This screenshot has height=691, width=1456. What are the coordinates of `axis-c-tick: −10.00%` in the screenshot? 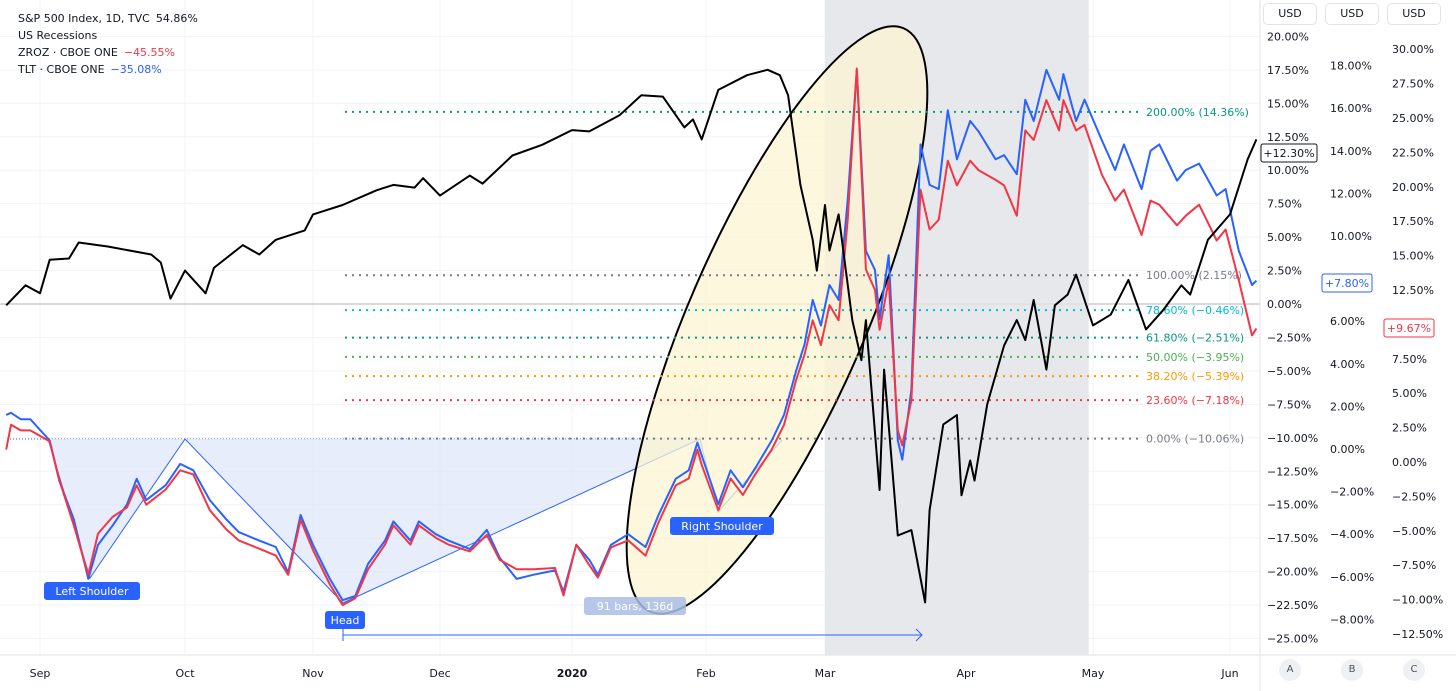 It's located at (1417, 600).